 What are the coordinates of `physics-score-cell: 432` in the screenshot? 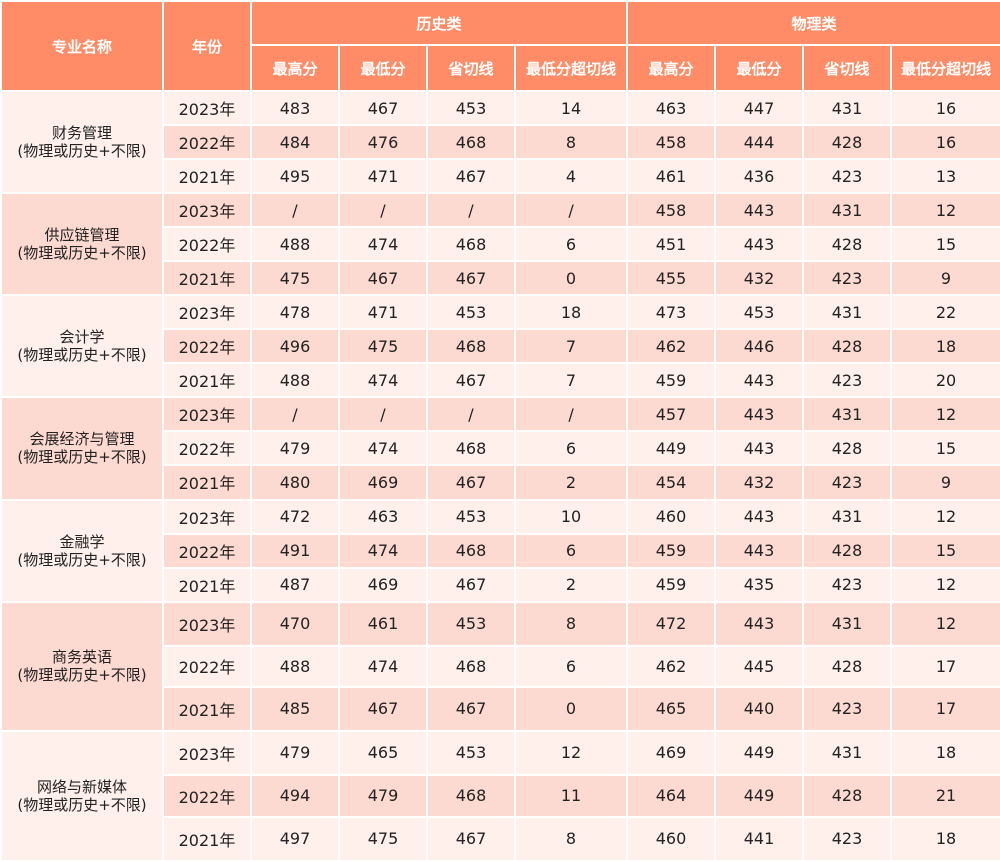 It's located at (759, 482).